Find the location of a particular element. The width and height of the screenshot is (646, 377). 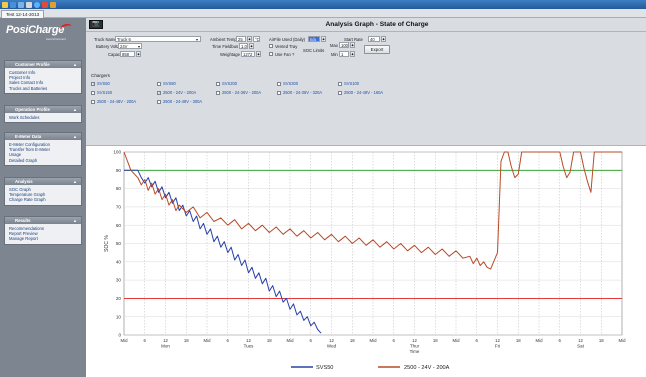

weightage-input: 1272 is located at coordinates (248, 54).